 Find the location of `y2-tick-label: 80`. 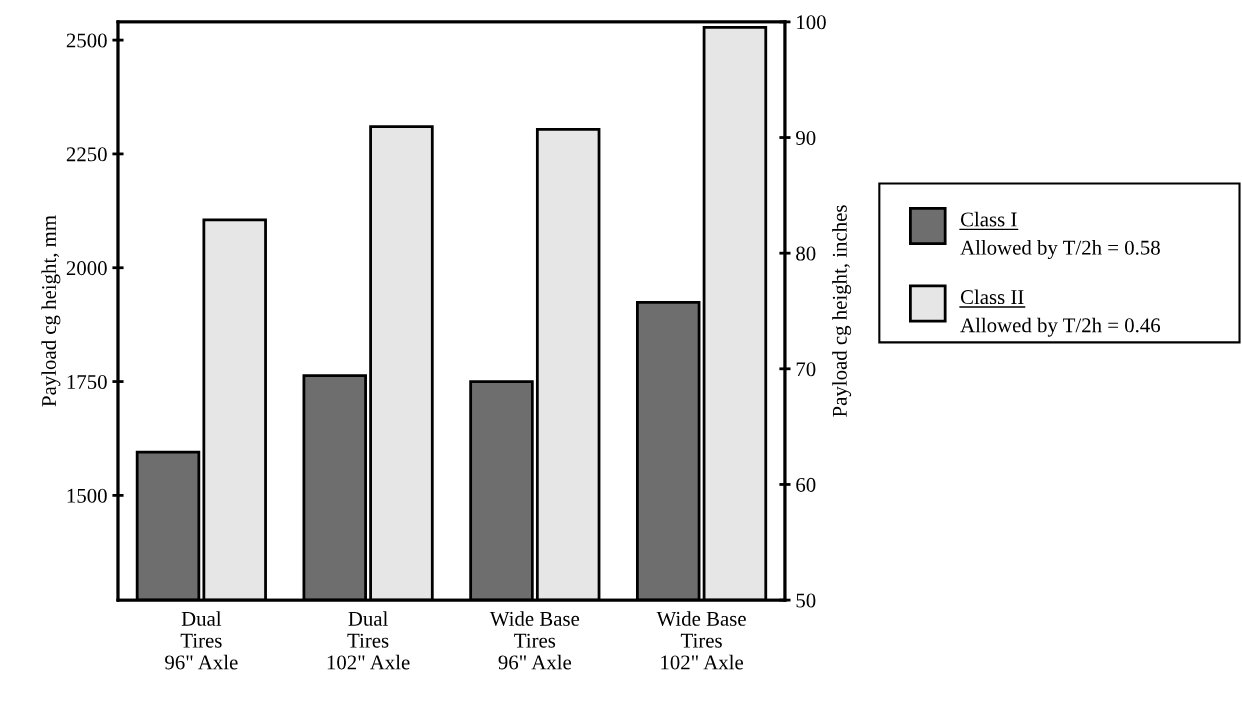

y2-tick-label: 80 is located at coordinates (806, 253).